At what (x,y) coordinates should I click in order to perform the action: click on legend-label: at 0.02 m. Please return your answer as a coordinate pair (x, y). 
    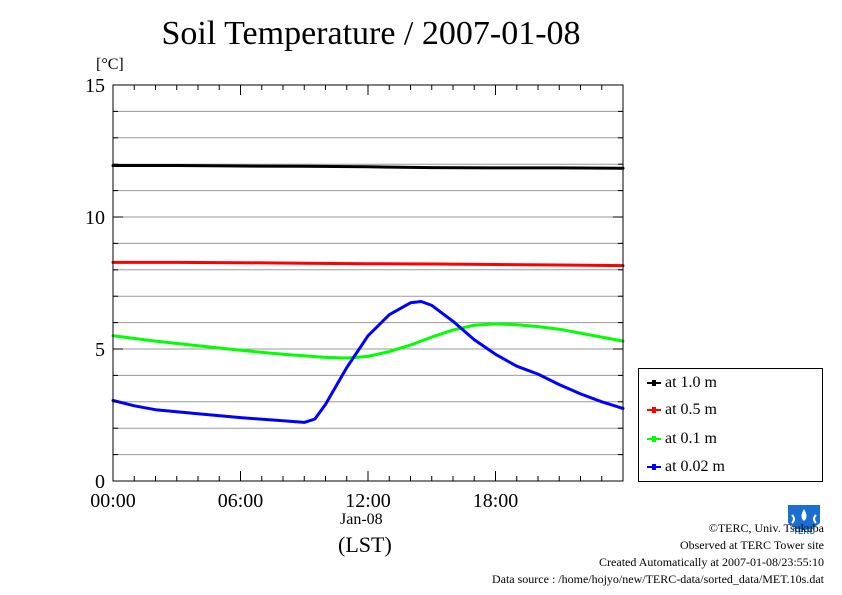
    Looking at the image, I should click on (695, 466).